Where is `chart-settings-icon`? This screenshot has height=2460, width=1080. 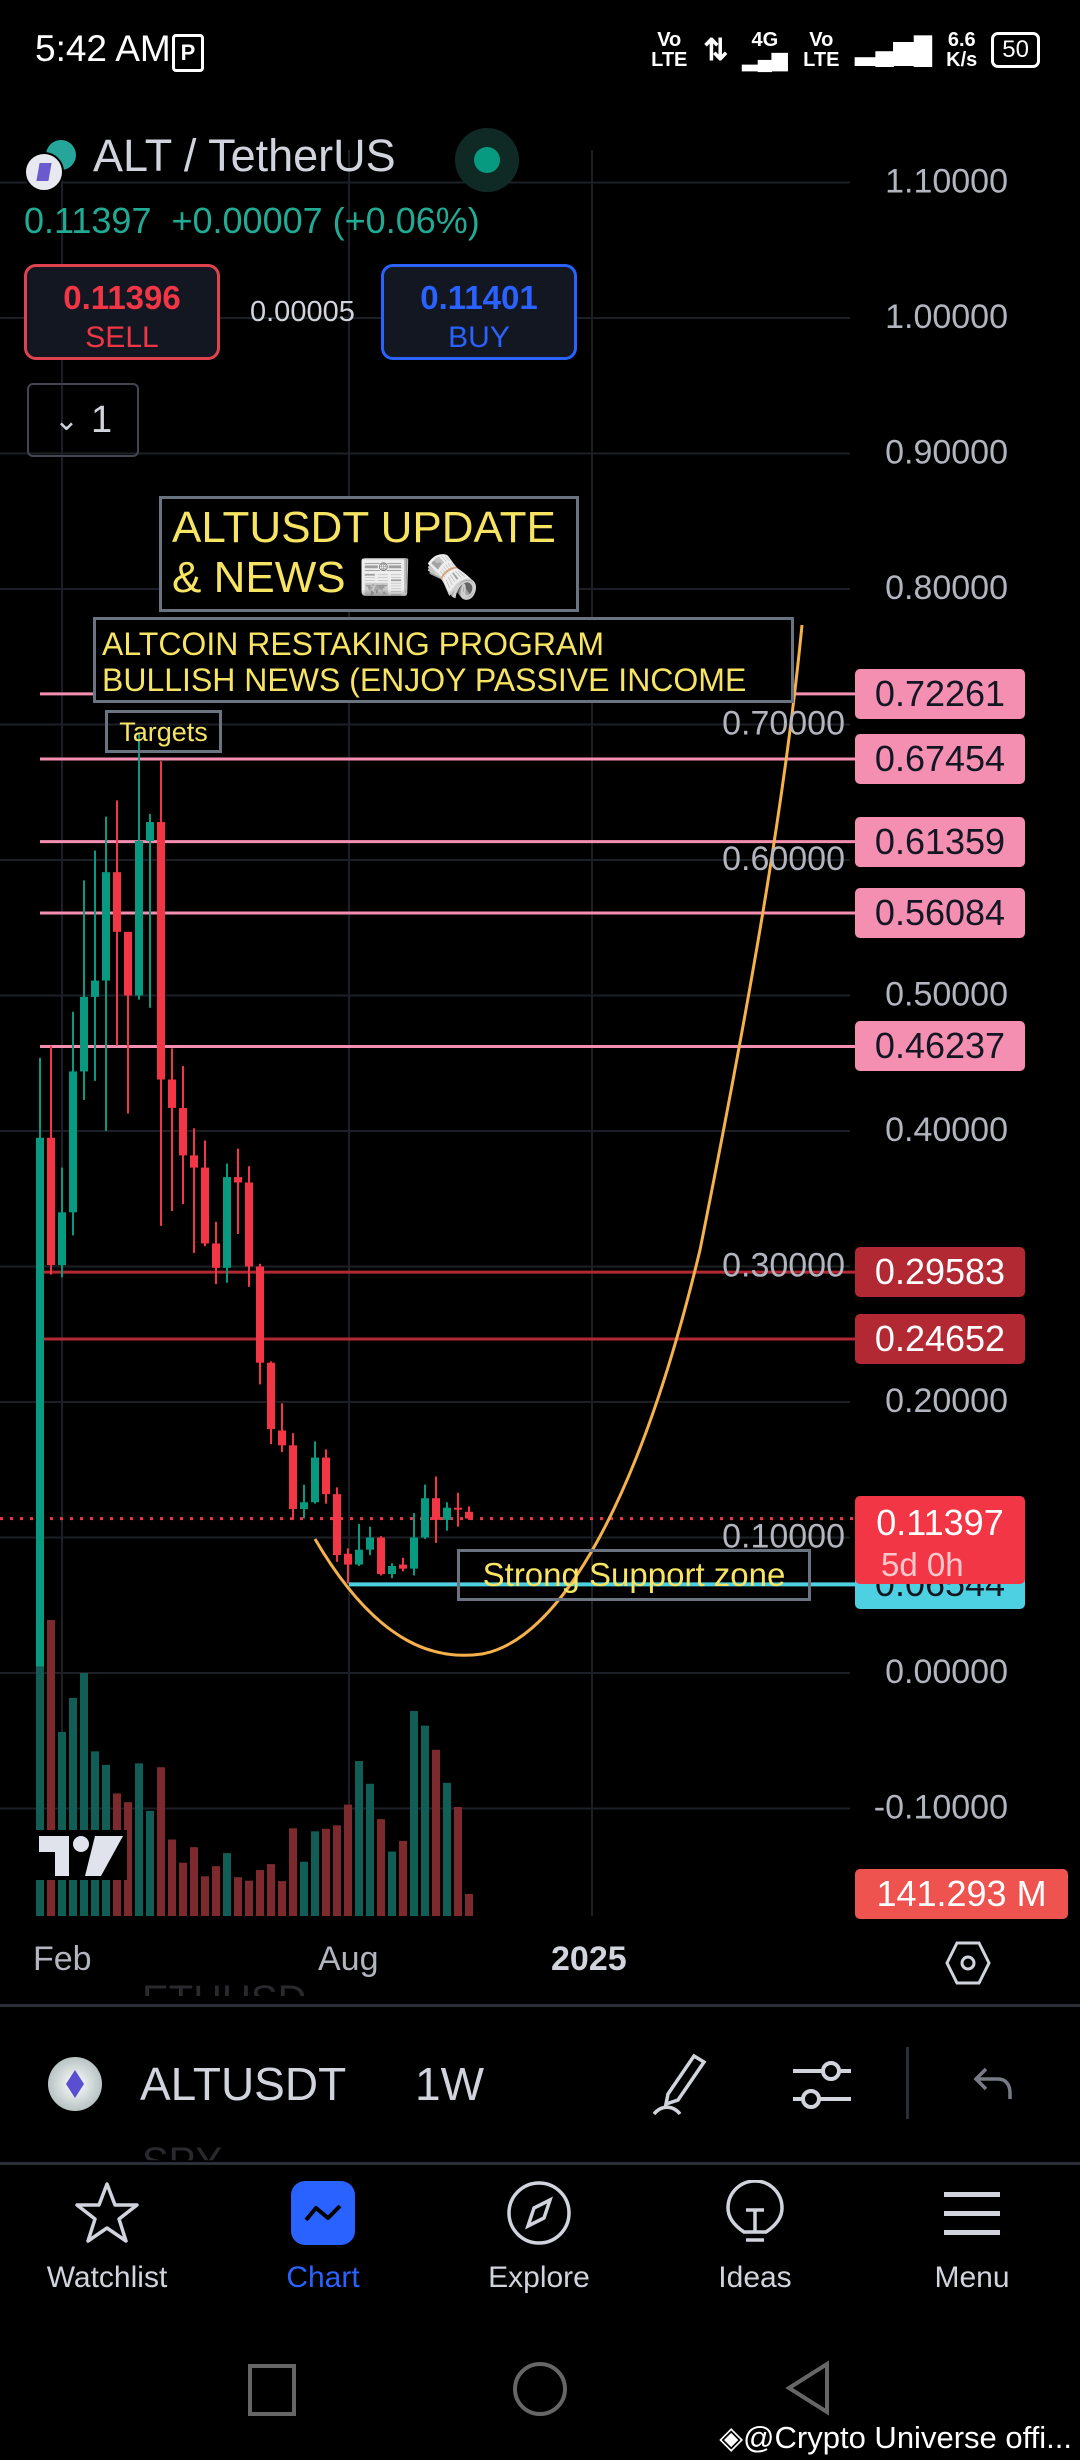 chart-settings-icon is located at coordinates (968, 1965).